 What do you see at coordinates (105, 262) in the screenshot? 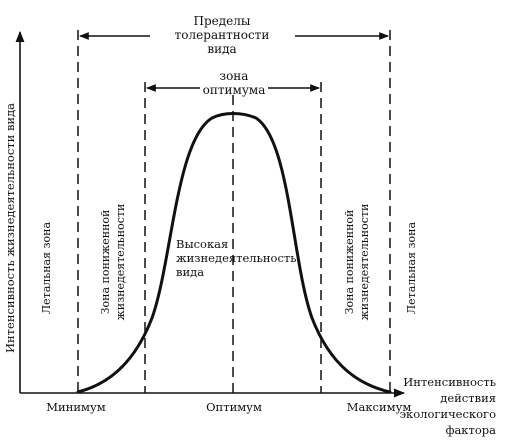
I see `reduced-zone-left-label-line-1: Зона пониженной` at bounding box center [105, 262].